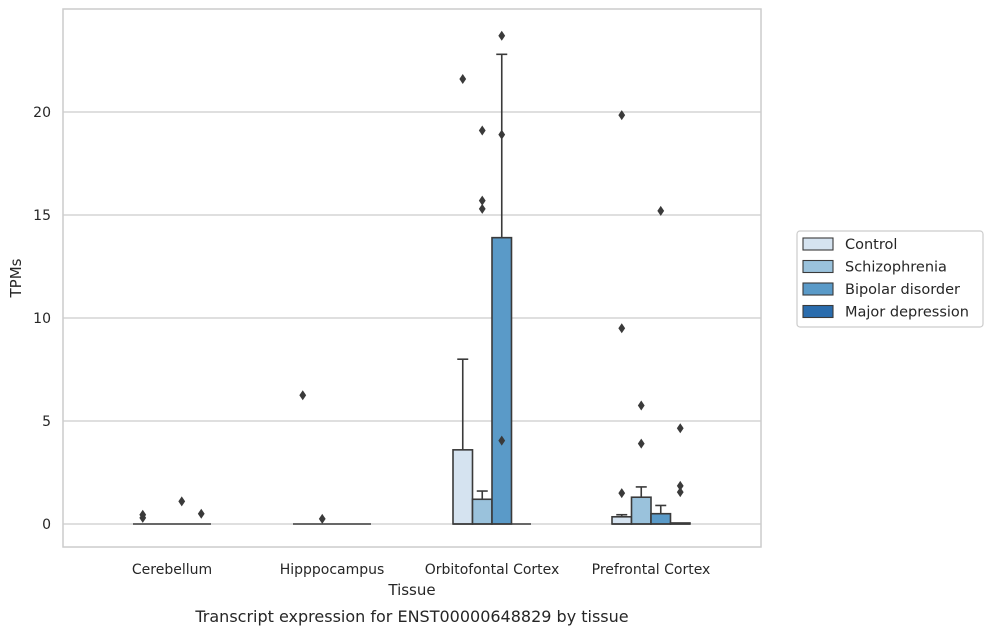  I want to click on legend-label: Major depression, so click(907, 313).